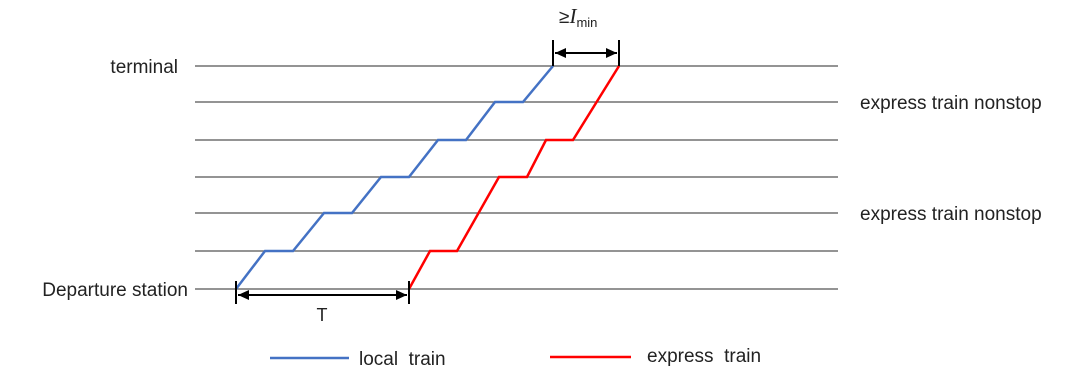 Image resolution: width=1089 pixels, height=376 pixels. I want to click on legend-local-label: local train, so click(402, 359).